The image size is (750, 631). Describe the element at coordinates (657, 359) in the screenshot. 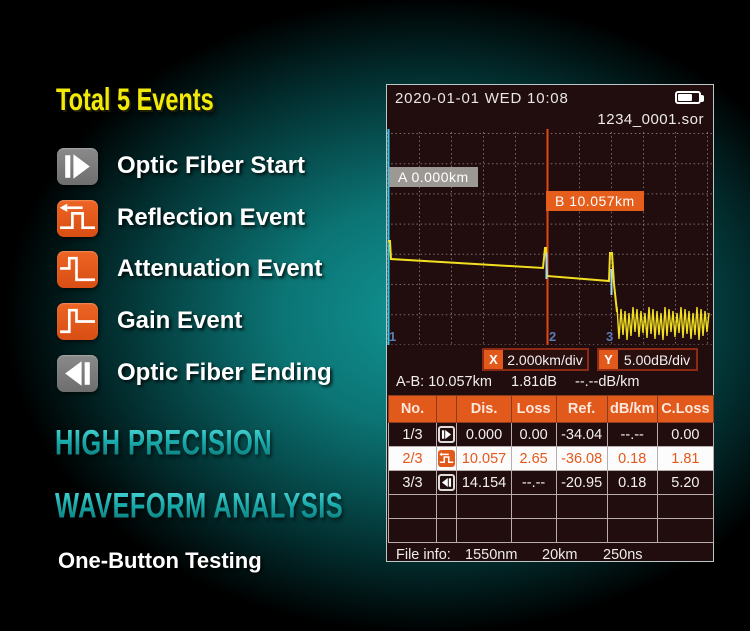

I see `y-scale-value: 5.00dB/div` at that location.